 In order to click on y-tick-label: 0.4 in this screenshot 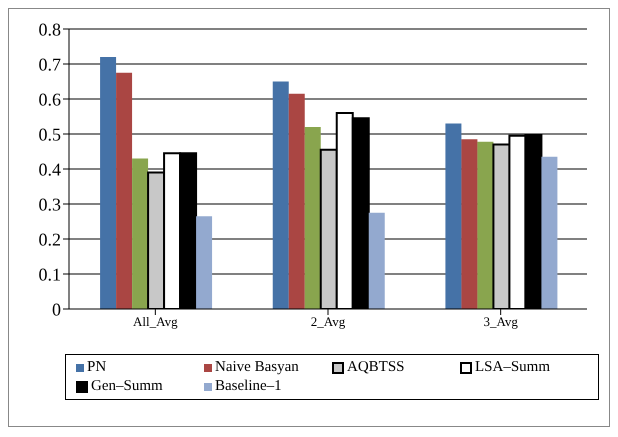, I will do `click(49, 169)`.